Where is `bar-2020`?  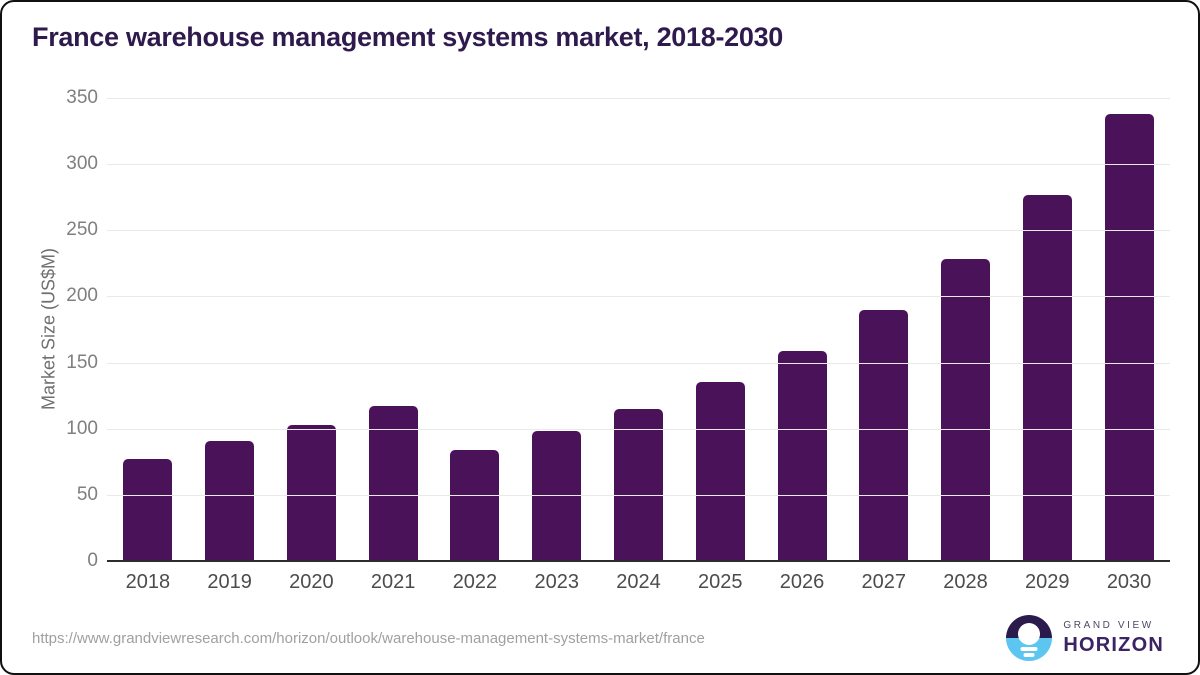 bar-2020 is located at coordinates (311, 492).